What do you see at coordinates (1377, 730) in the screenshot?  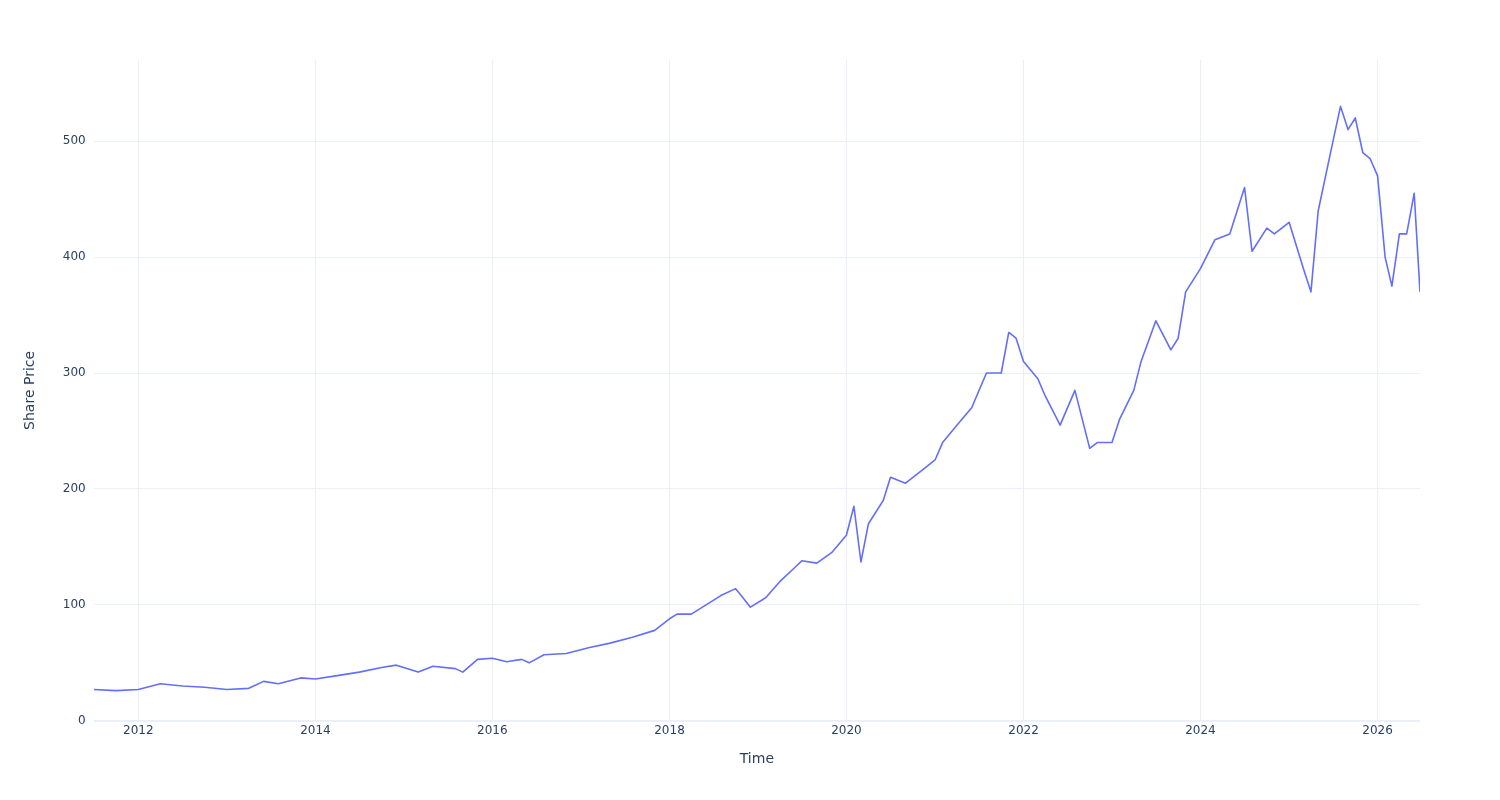 I see `x-tick-label: 2026` at bounding box center [1377, 730].